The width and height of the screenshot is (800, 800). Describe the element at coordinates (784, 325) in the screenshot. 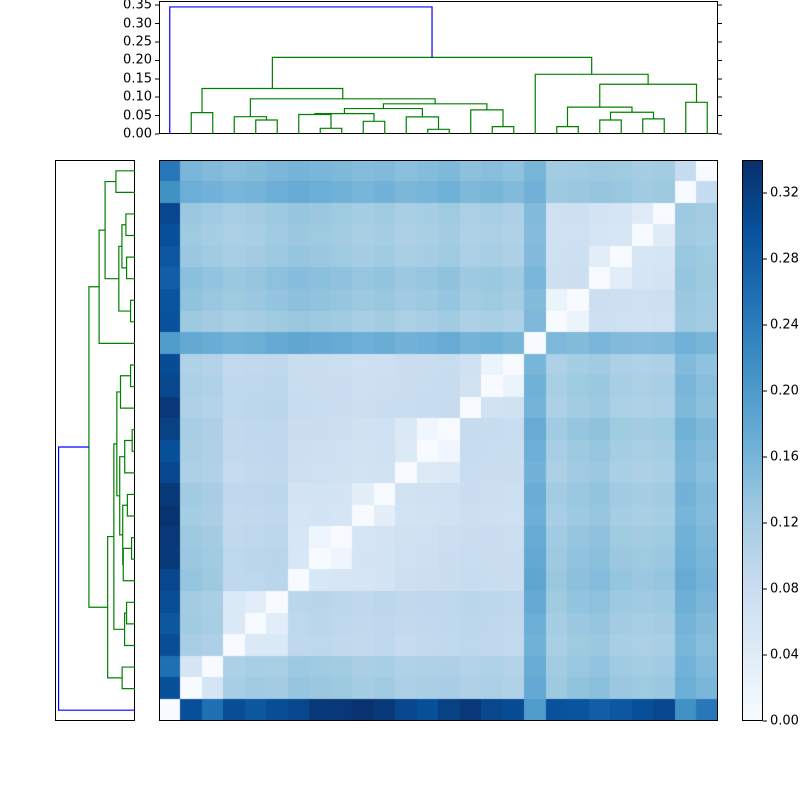

I see `colorbar-tick-label: 0.24` at that location.